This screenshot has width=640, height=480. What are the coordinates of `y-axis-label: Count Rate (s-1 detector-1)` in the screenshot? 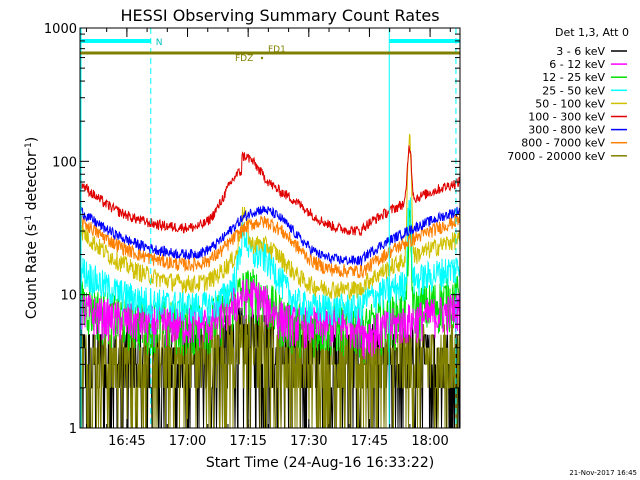 It's located at (32, 228).